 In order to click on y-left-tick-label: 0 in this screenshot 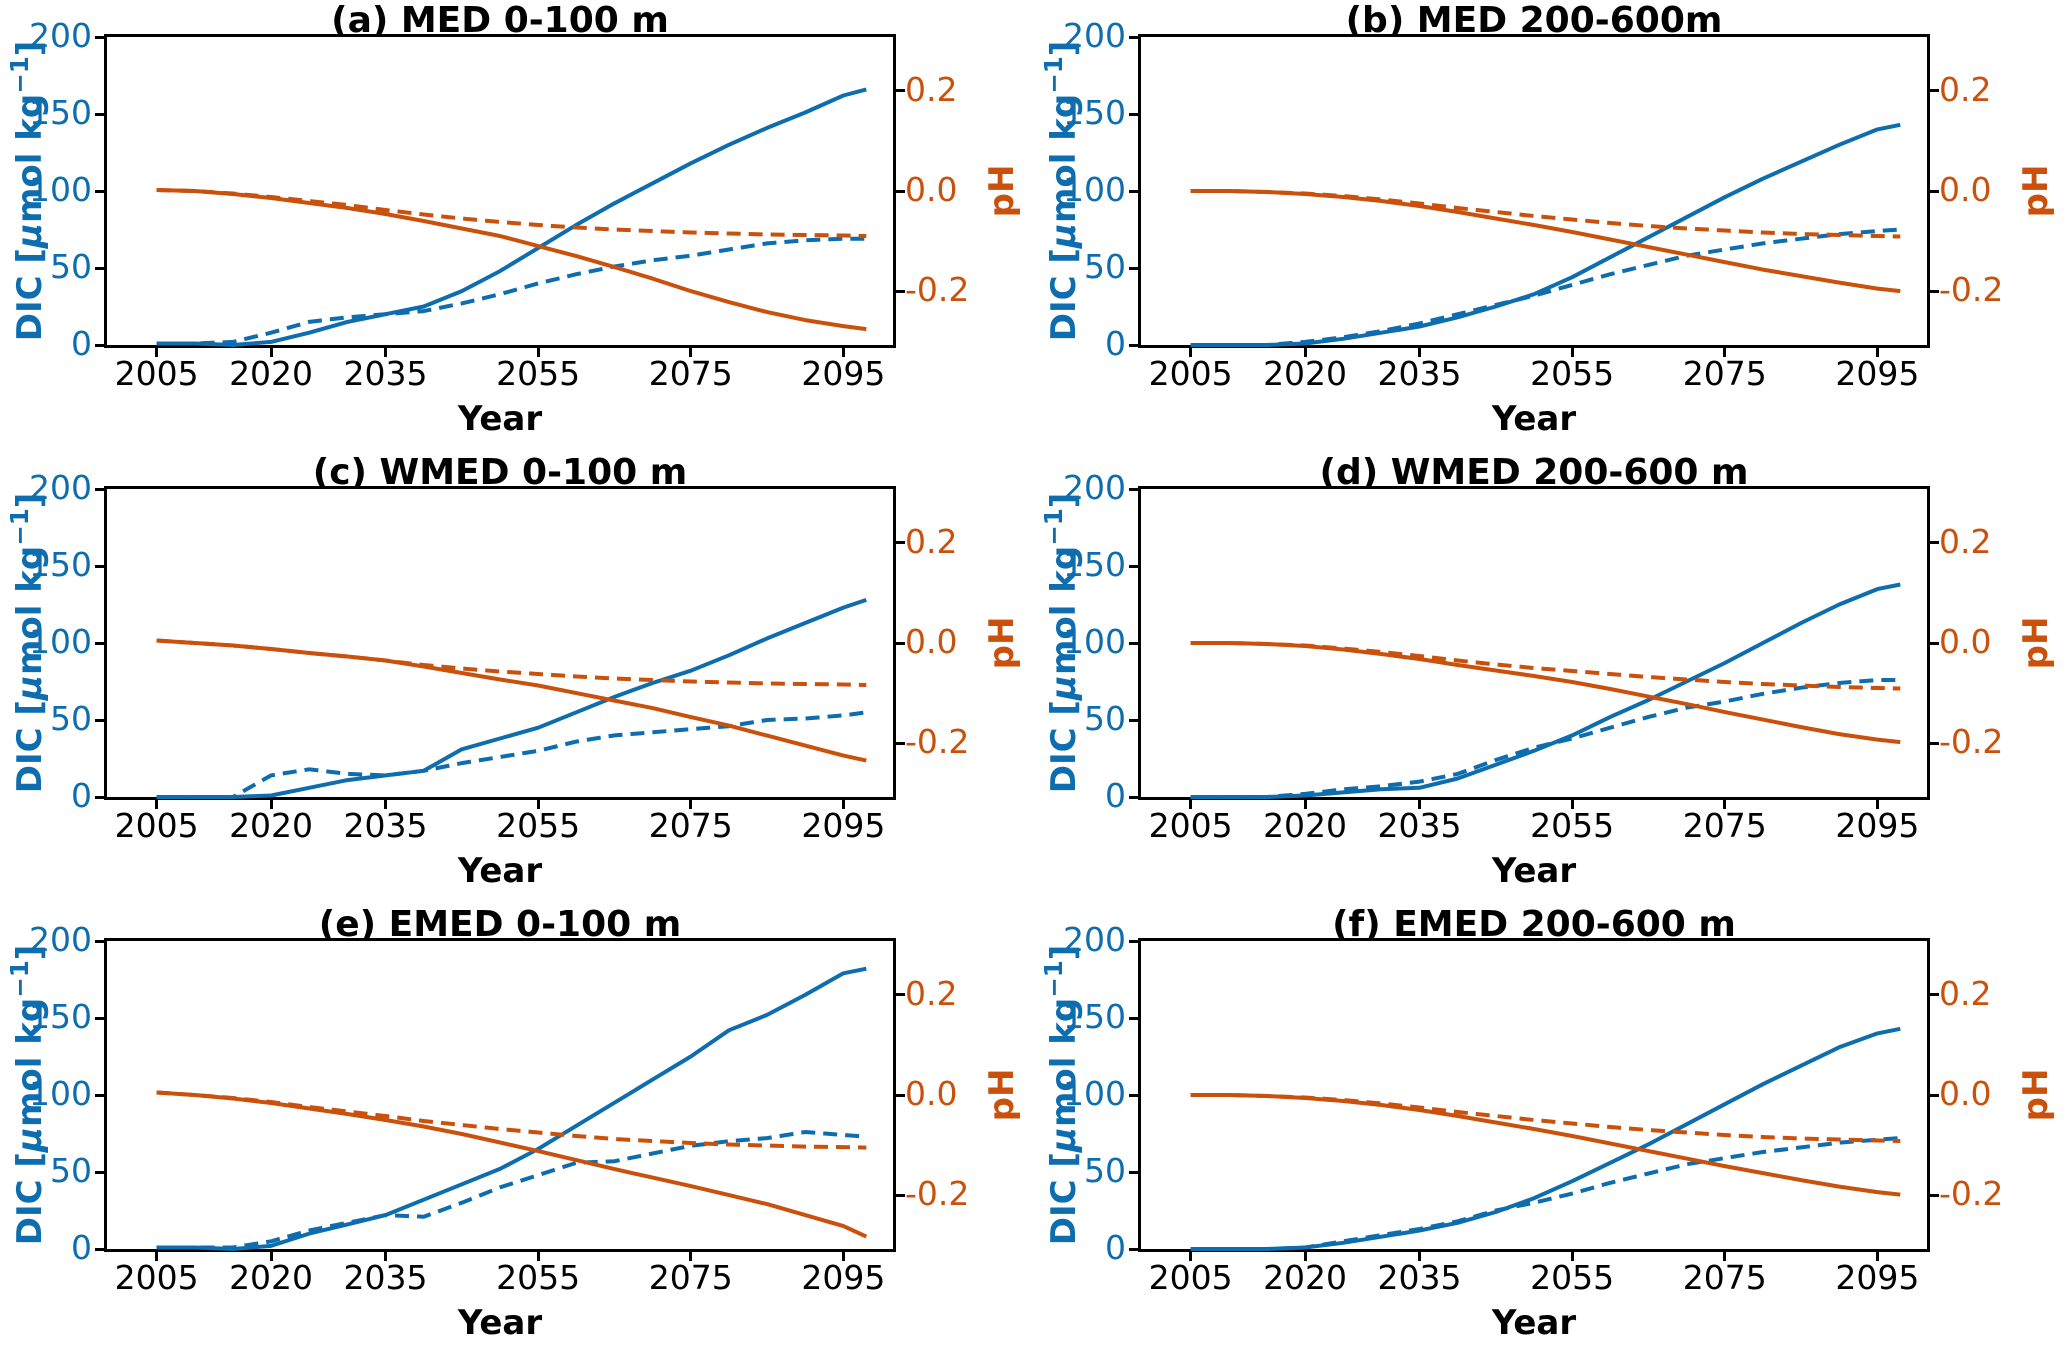, I will do `click(81, 343)`.